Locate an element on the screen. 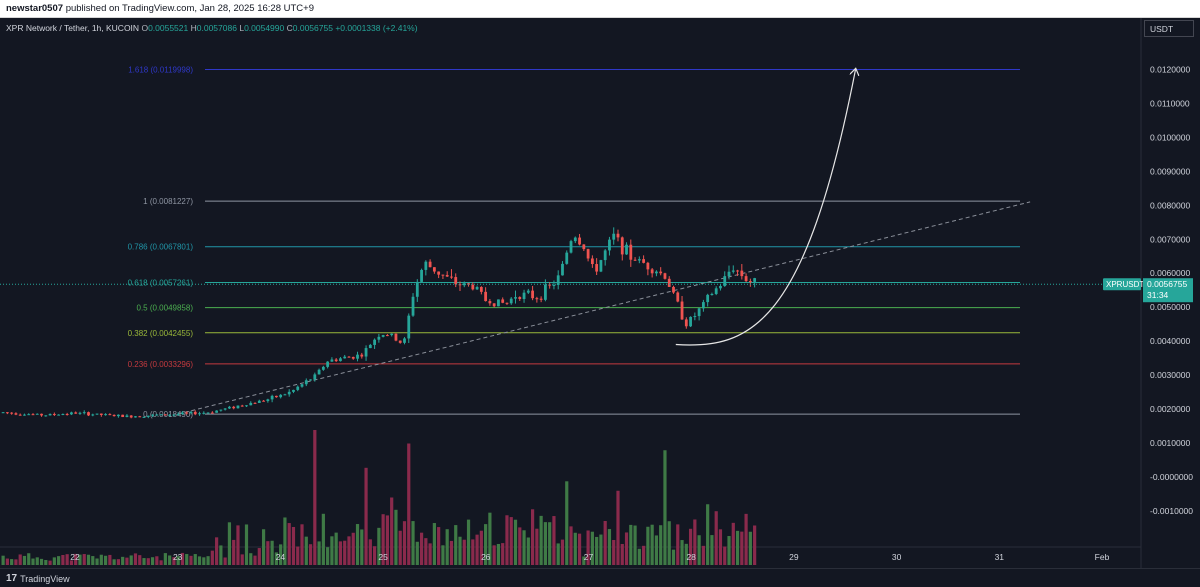 Image resolution: width=1200 pixels, height=587 pixels. y-tick-label: -0.0010000 is located at coordinates (1171, 511).